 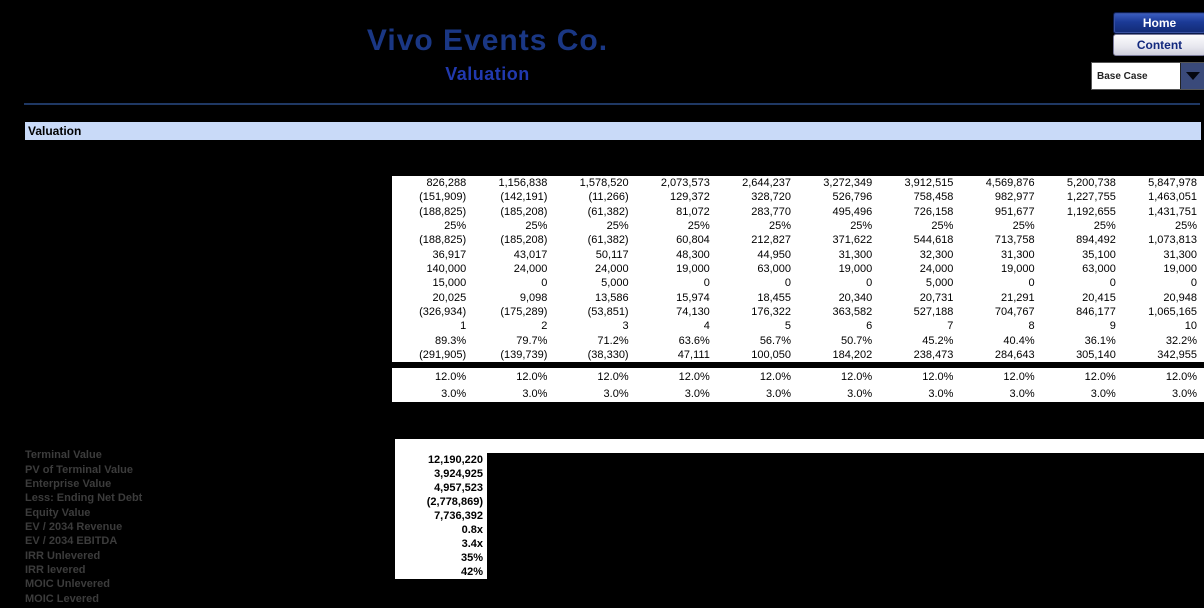 I want to click on chevron-down-icon, so click(x=1192, y=76).